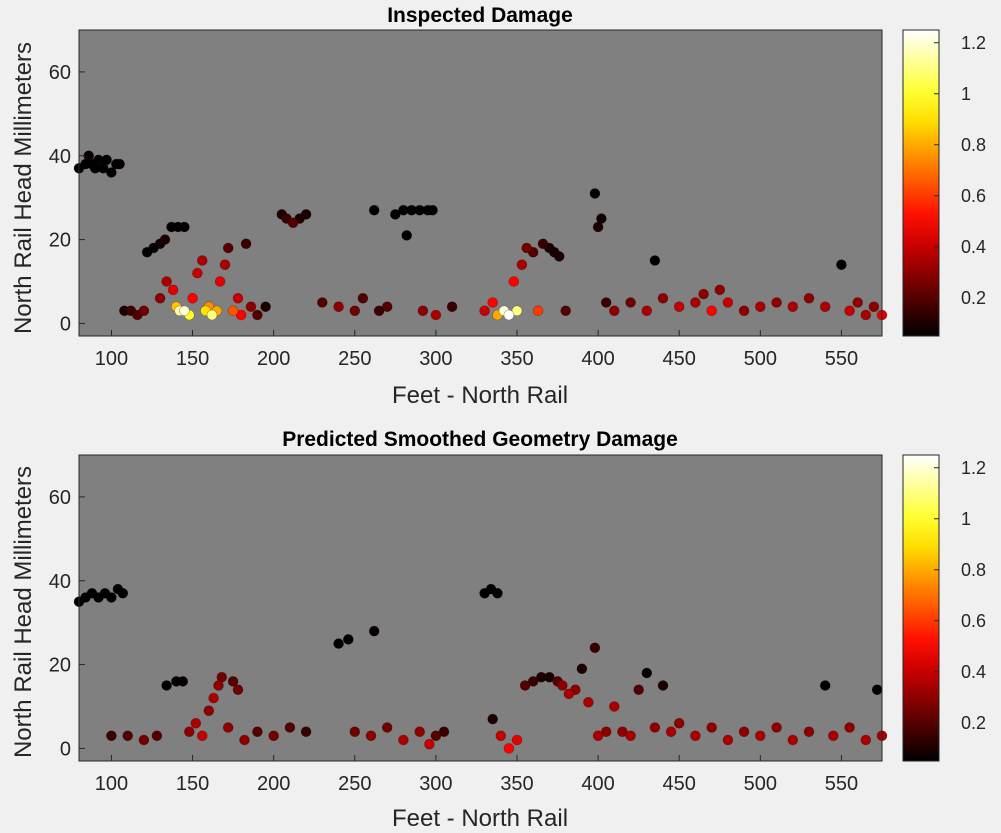 This screenshot has width=1001, height=833. What do you see at coordinates (65, 324) in the screenshot?
I see `y-tick-label: 0` at bounding box center [65, 324].